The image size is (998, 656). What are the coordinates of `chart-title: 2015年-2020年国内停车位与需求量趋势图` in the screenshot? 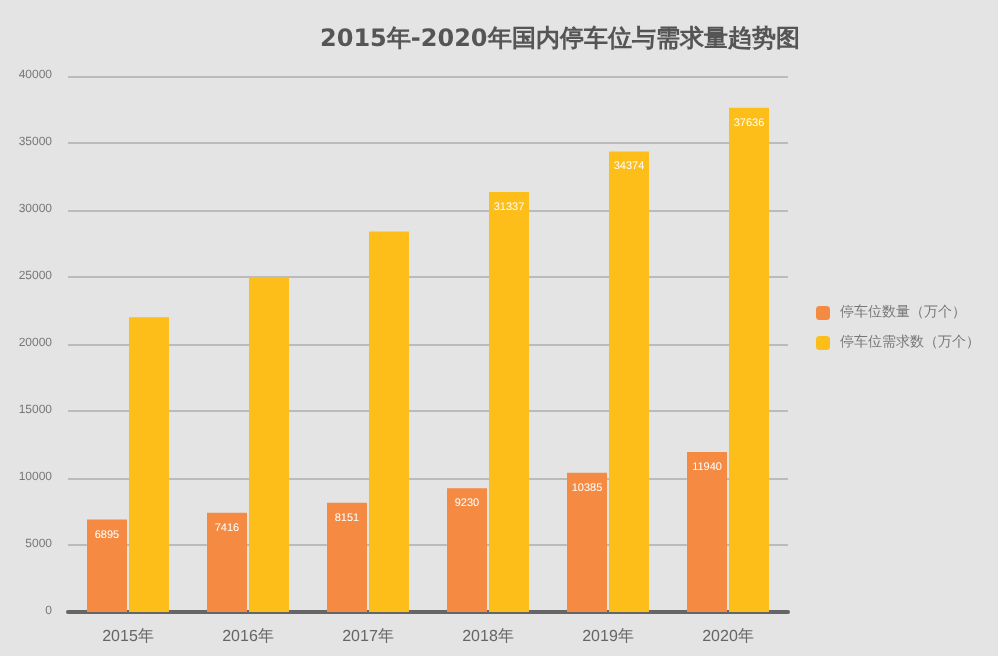 It's located at (560, 38).